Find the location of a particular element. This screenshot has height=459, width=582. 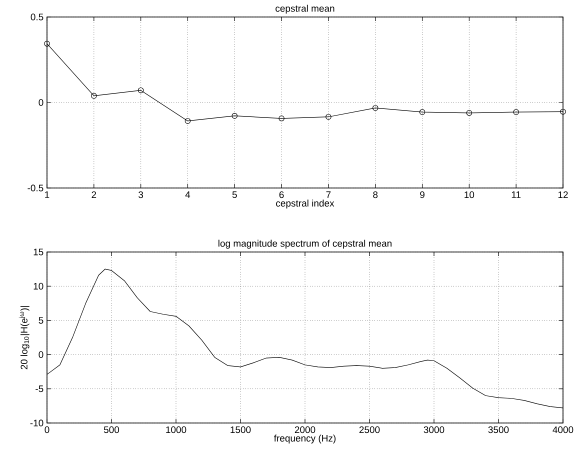

x-tick-label: 12 is located at coordinates (563, 194).